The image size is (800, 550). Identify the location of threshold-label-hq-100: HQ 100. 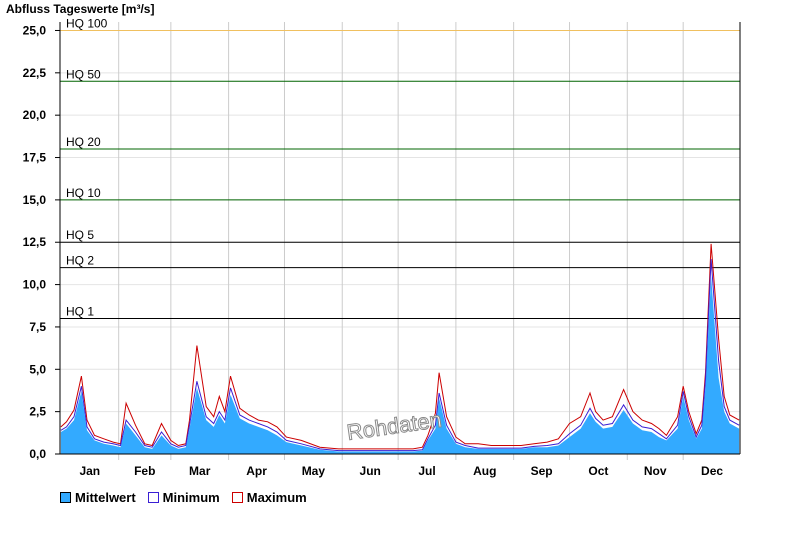
(87, 23).